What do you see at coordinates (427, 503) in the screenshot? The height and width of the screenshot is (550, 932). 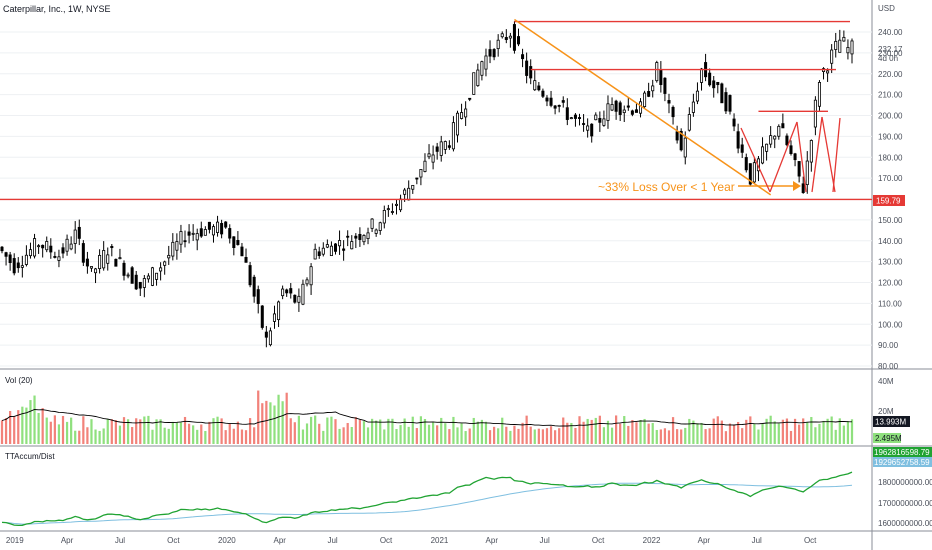 I see `accum-ma-line` at bounding box center [427, 503].